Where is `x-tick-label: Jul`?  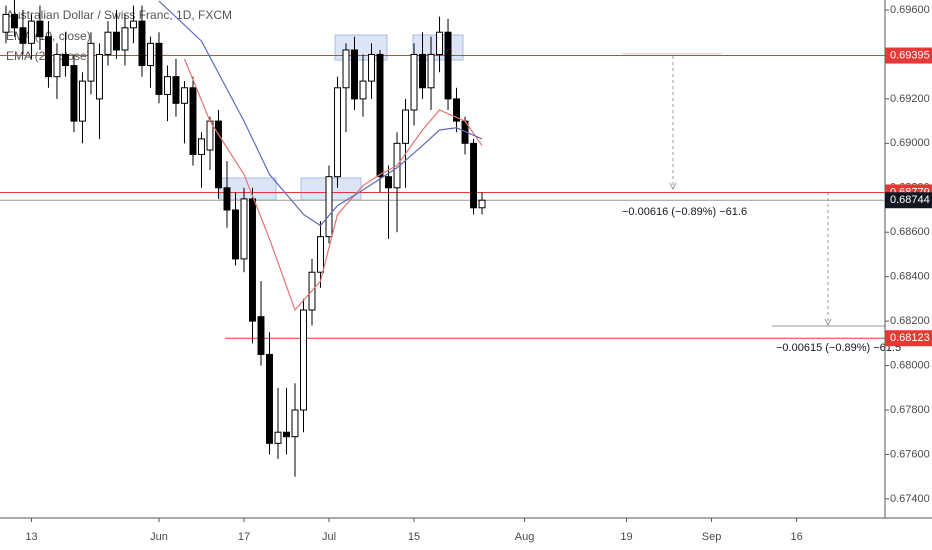
x-tick-label: Jul is located at coordinates (329, 537).